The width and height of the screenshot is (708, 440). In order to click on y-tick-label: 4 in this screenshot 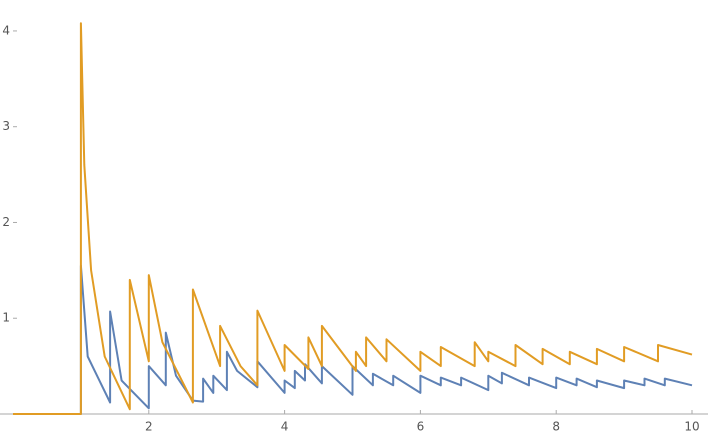, I will do `click(6, 30)`.